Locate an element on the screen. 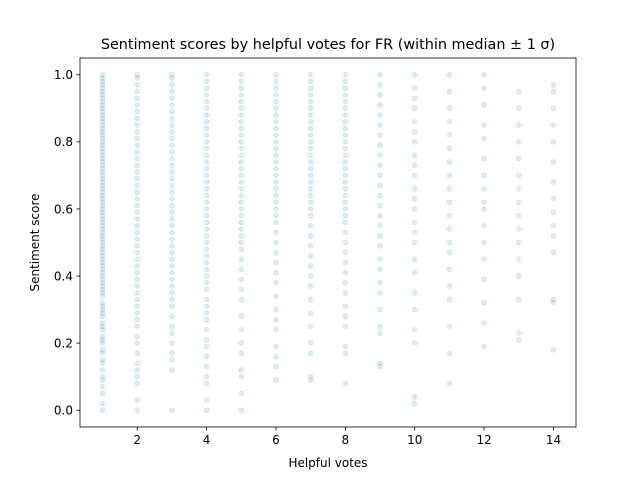  x-tick-label: 6 is located at coordinates (276, 440).